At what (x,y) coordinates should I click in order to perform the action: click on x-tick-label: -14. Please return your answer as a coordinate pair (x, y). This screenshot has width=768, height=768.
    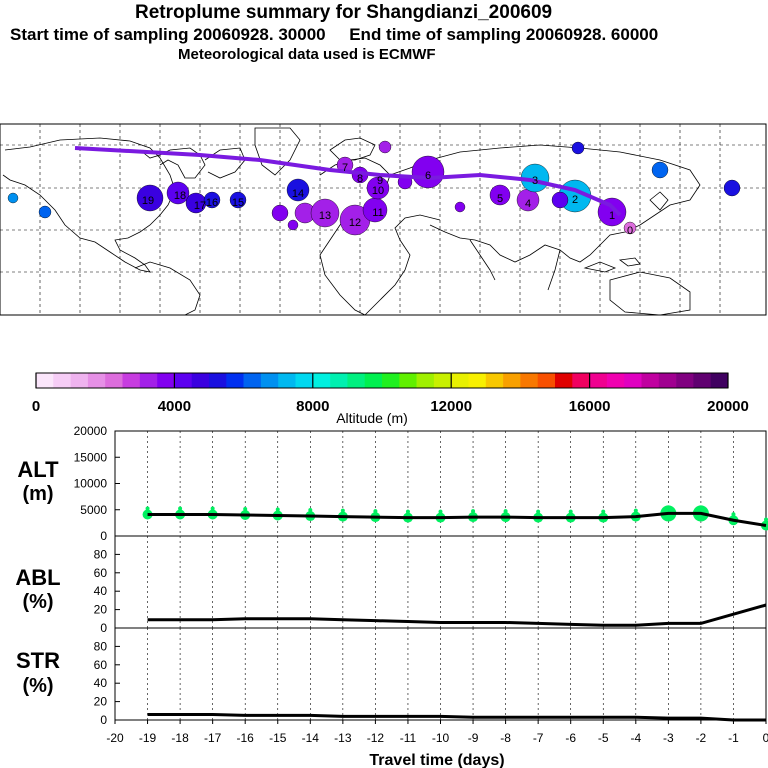
    Looking at the image, I should click on (311, 738).